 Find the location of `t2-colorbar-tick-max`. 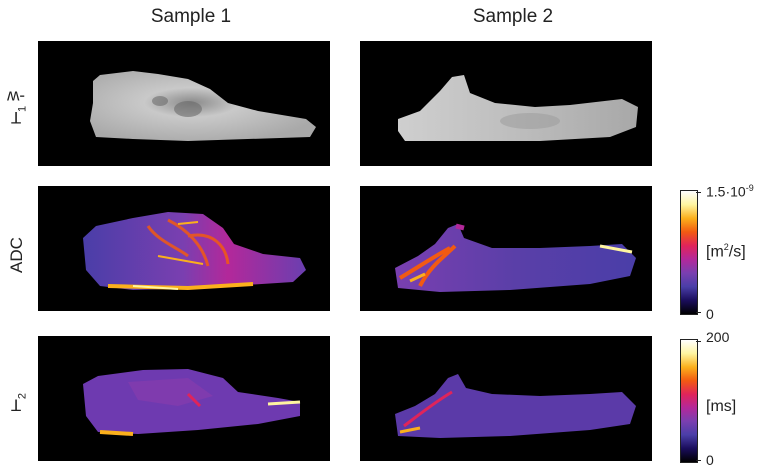

t2-colorbar-tick-max is located at coordinates (698, 341).